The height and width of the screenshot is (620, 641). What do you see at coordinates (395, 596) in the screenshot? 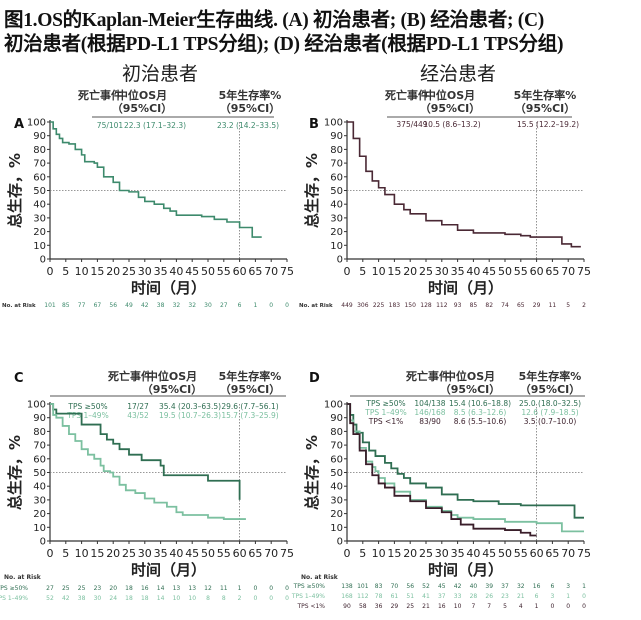
I see `risk-count: 61` at bounding box center [395, 596].